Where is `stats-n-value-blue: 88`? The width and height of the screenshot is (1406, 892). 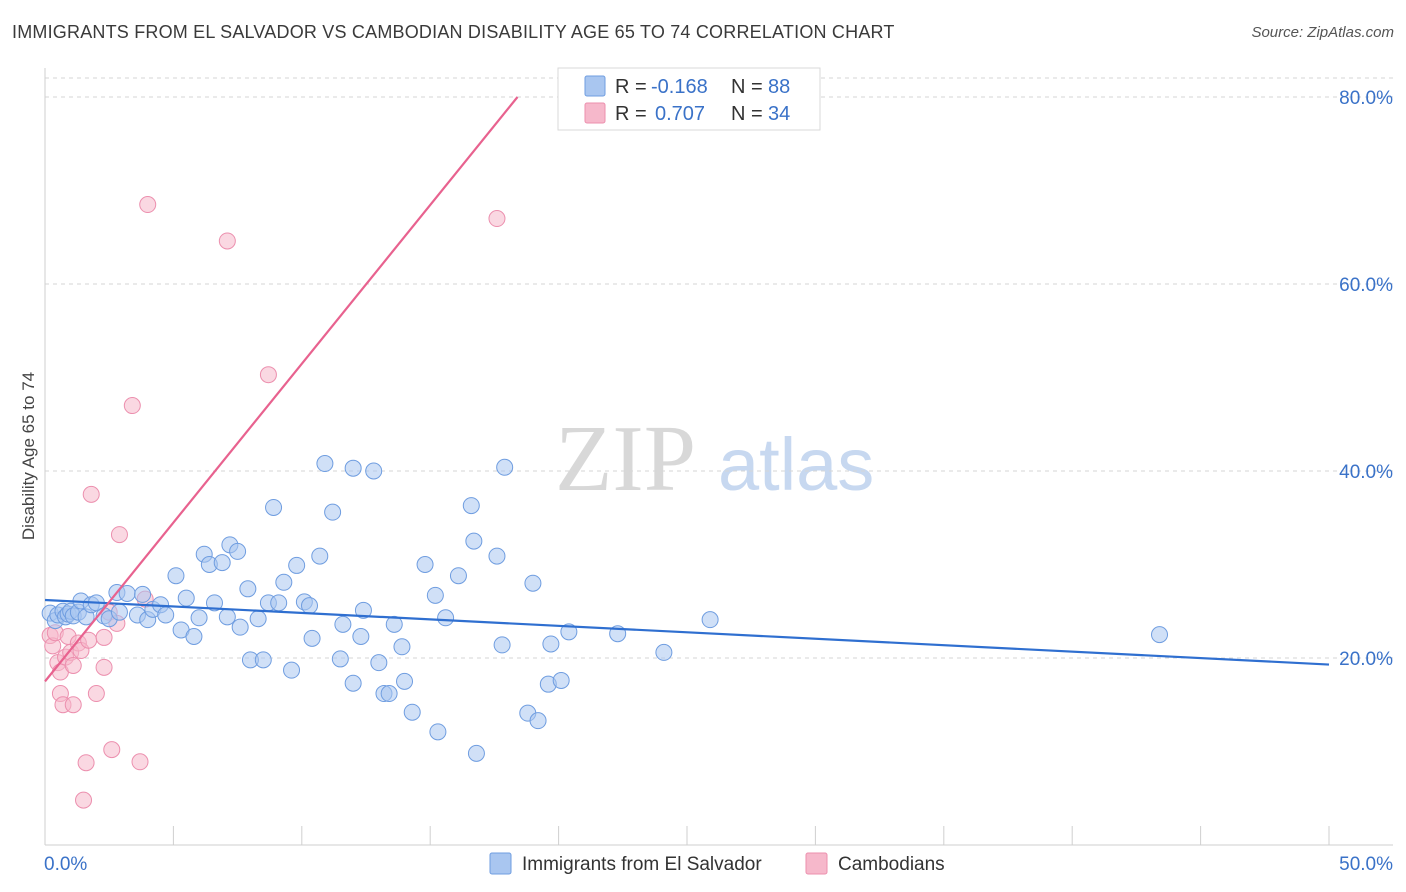
stats-n-value-blue: 88 is located at coordinates (779, 87).